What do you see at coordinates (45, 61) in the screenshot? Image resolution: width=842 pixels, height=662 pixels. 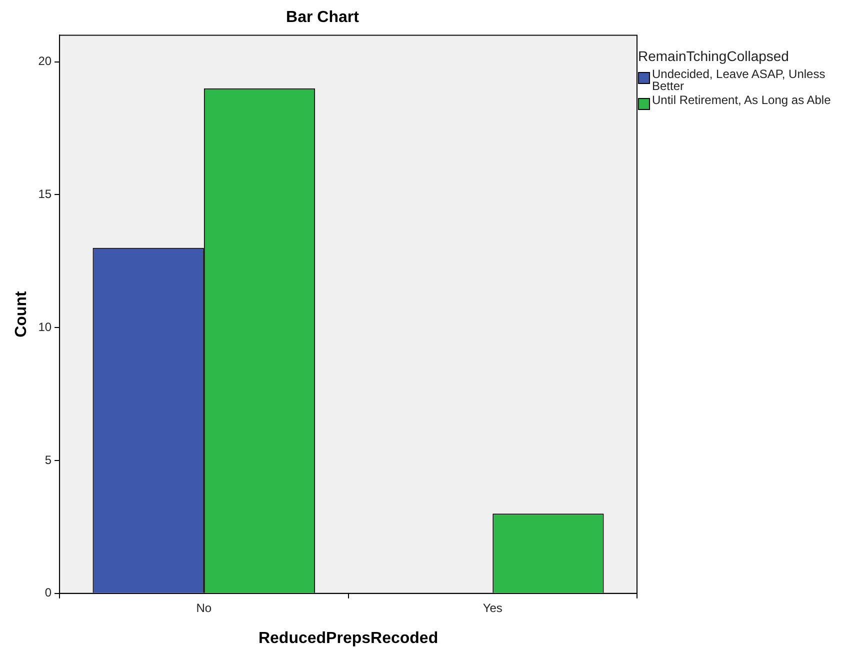 I see `y-tick-label: 20` at bounding box center [45, 61].